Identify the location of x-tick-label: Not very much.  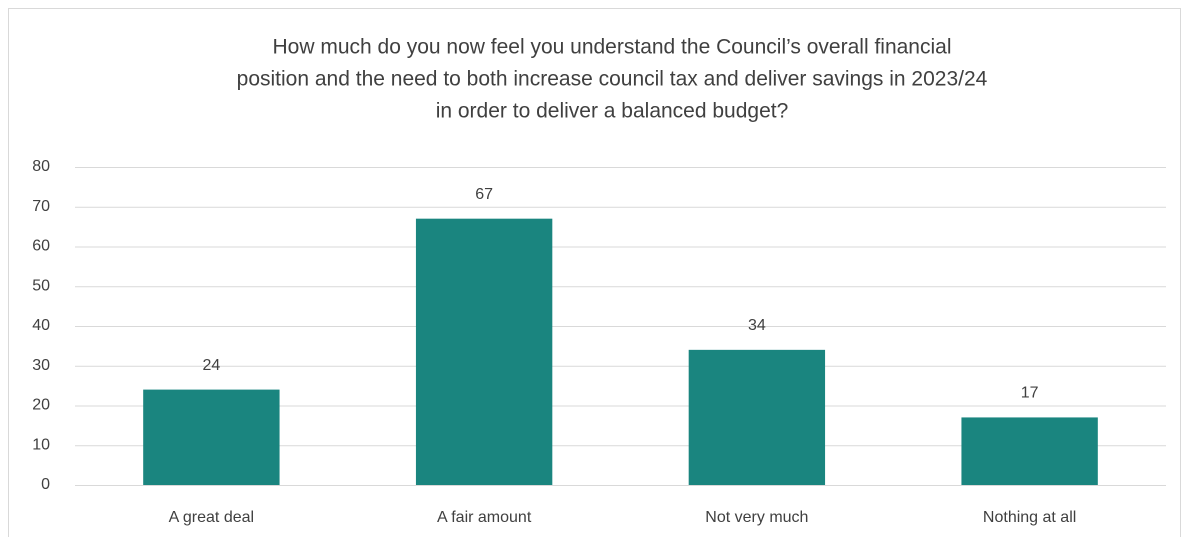
(756, 517).